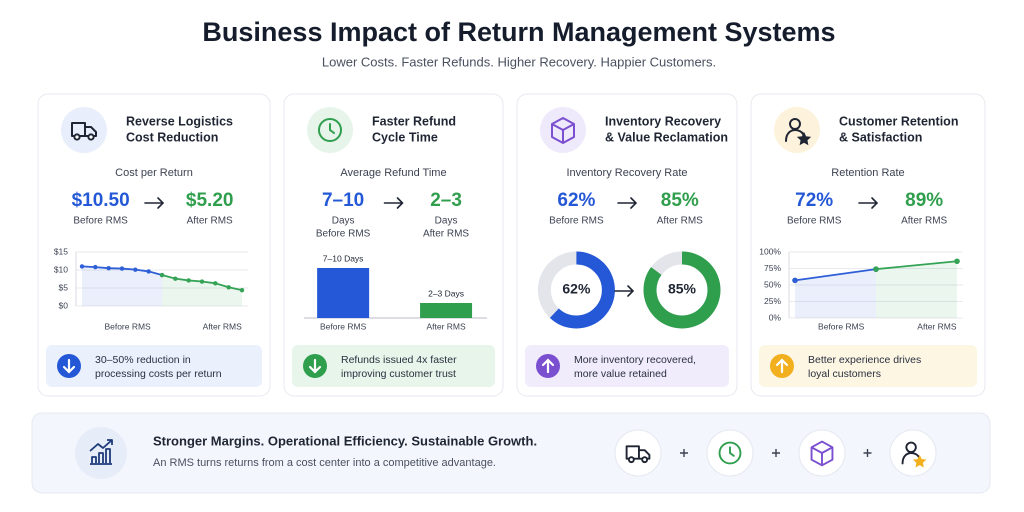 This screenshot has height=512, width=1024. I want to click on metric-label: Average Refund Time, so click(393, 173).